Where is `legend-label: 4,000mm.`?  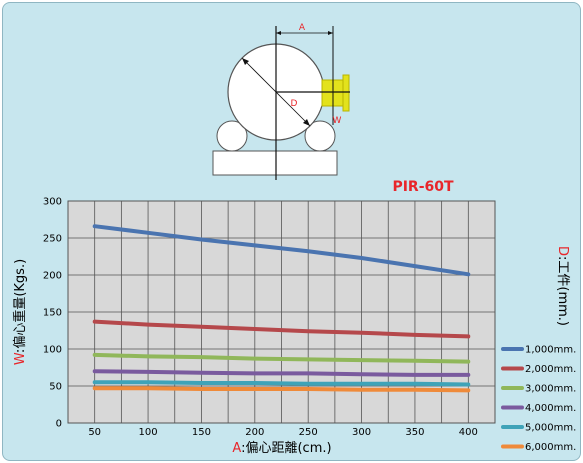 legend-label: 4,000mm. is located at coordinates (550, 408).